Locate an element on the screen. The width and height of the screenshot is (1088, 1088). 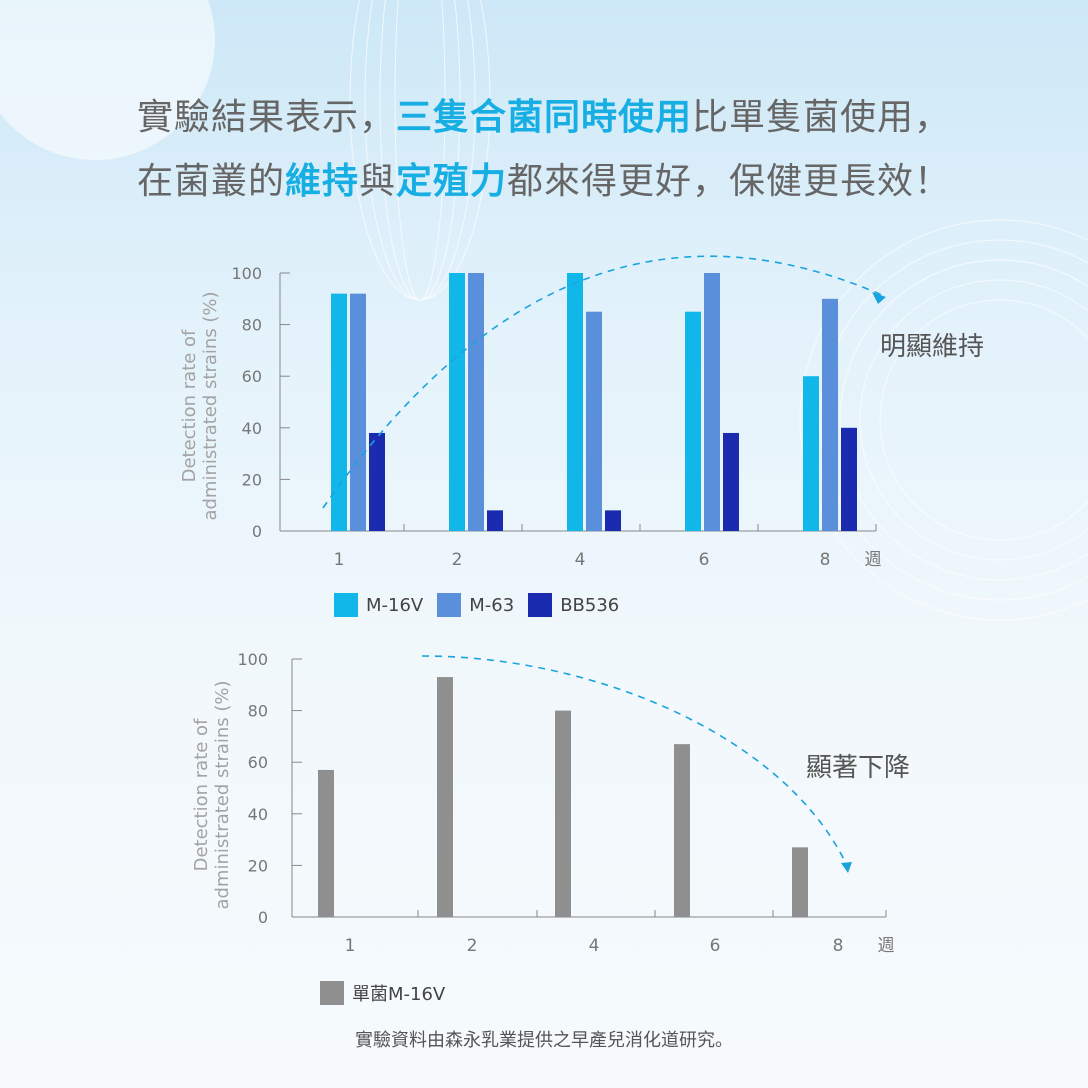
legend-item-M-63: M-63 is located at coordinates (475, 605).